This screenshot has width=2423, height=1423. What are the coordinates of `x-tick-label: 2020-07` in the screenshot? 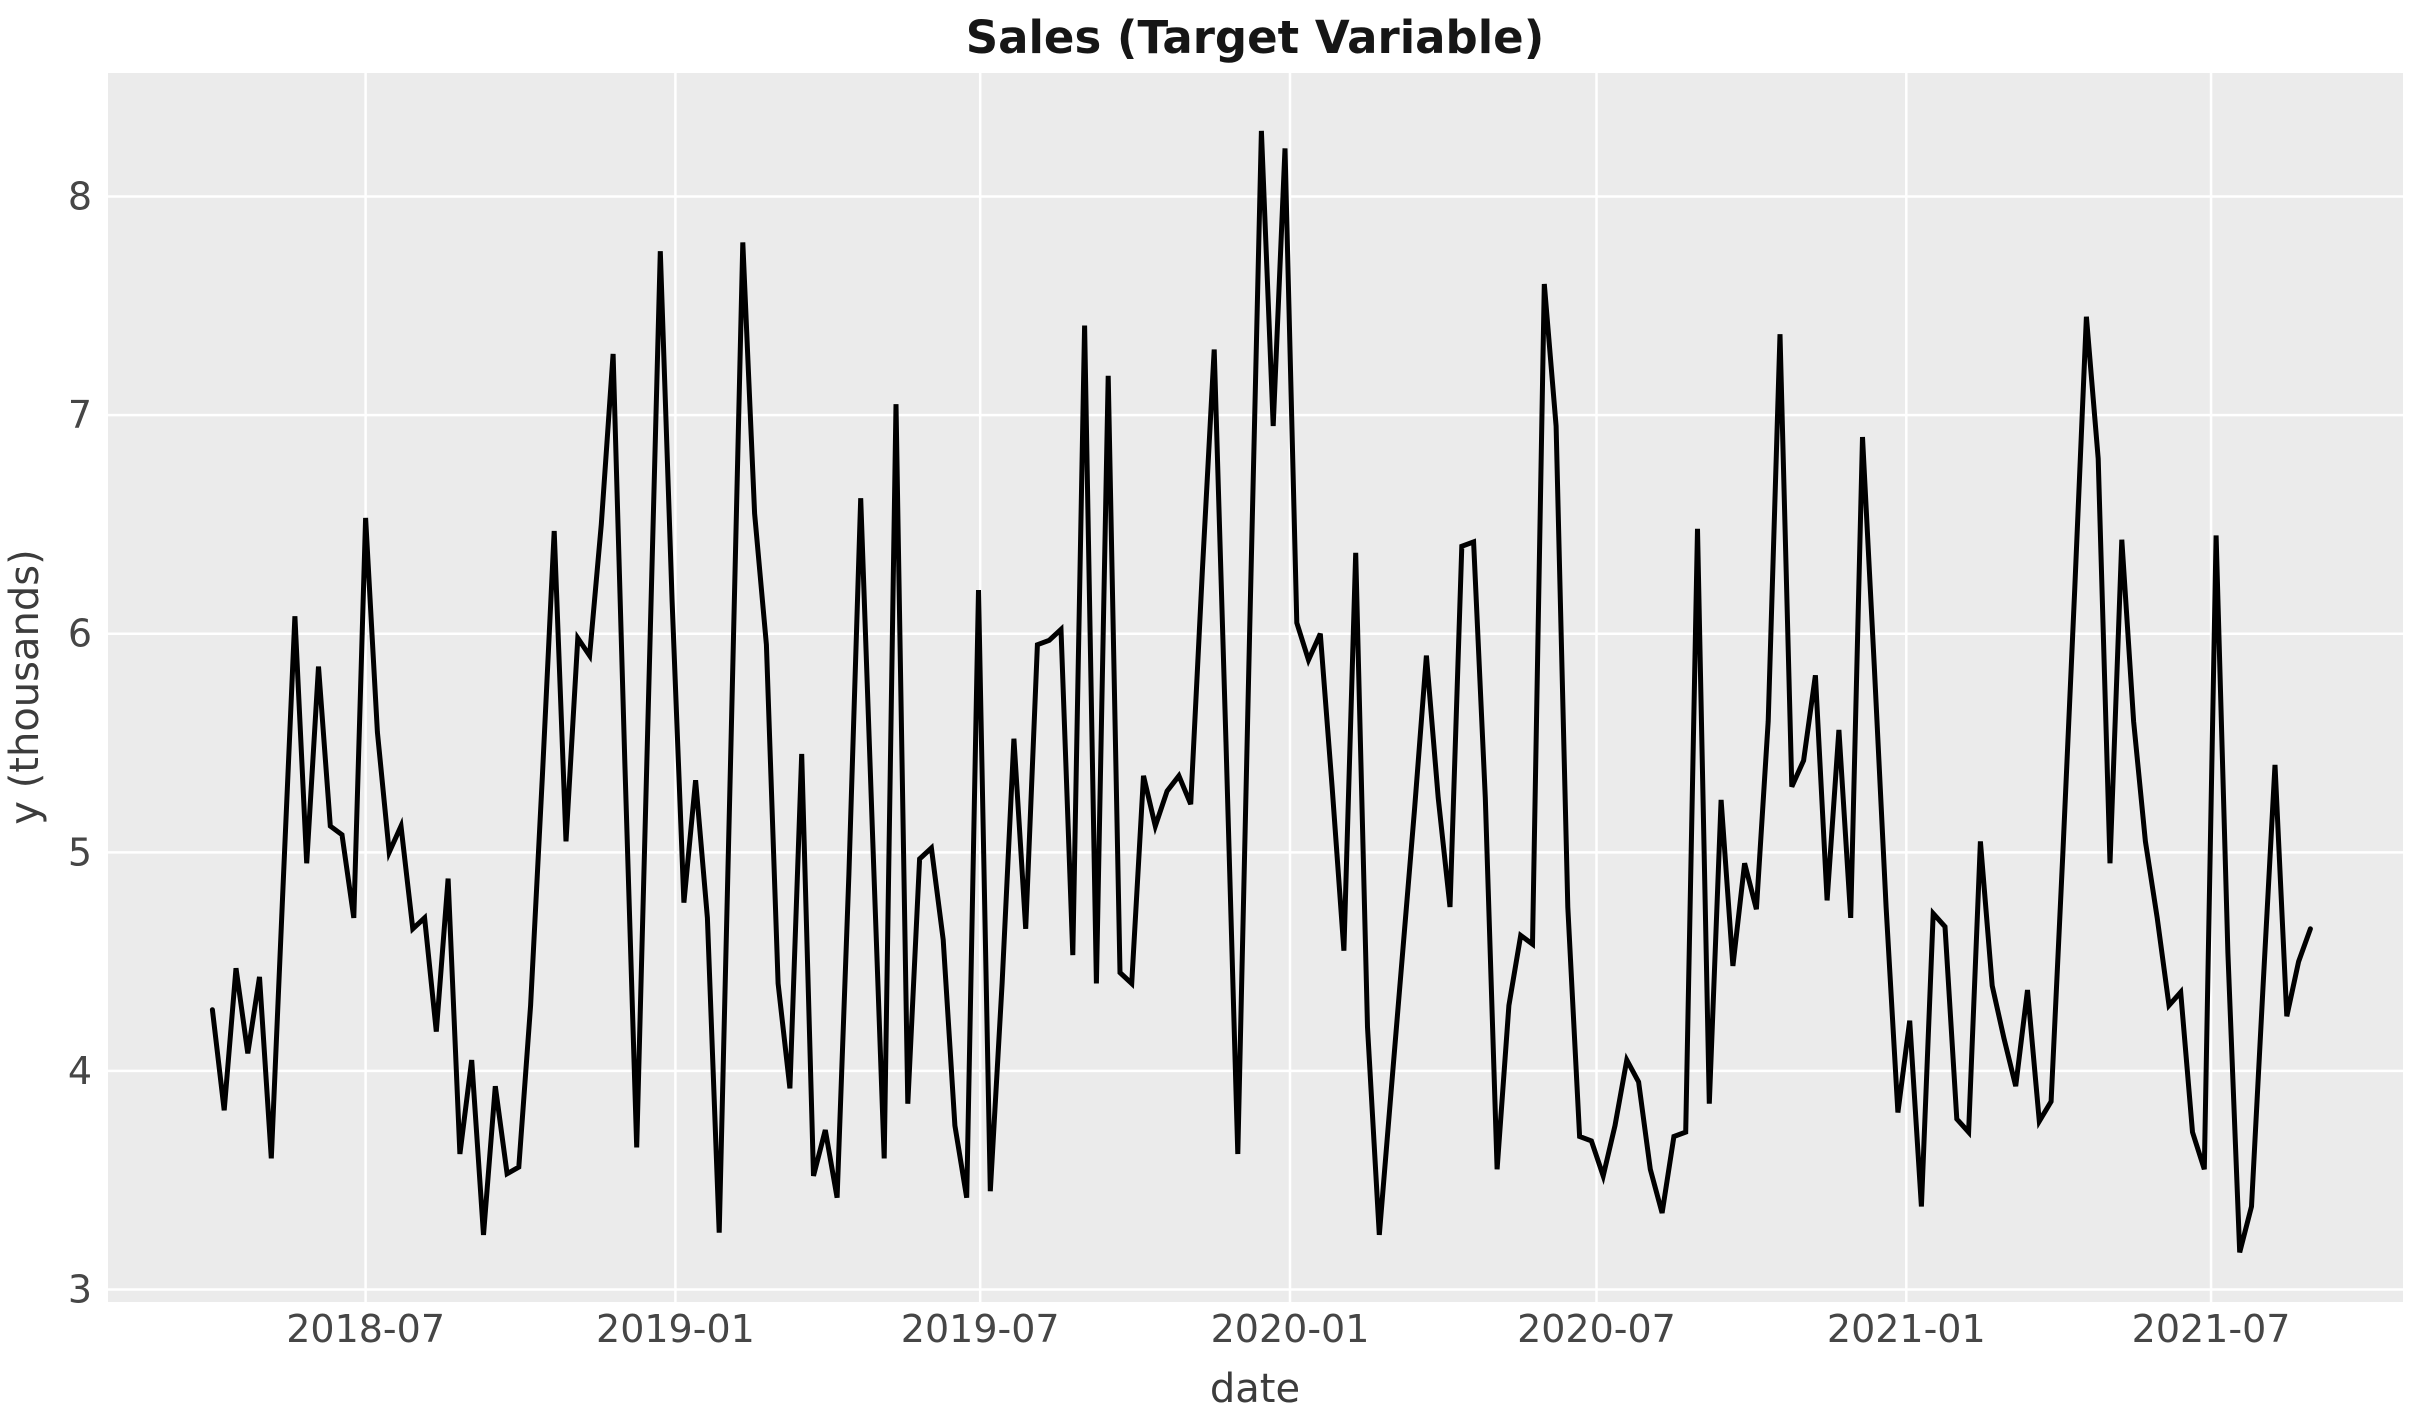 It's located at (1596, 1329).